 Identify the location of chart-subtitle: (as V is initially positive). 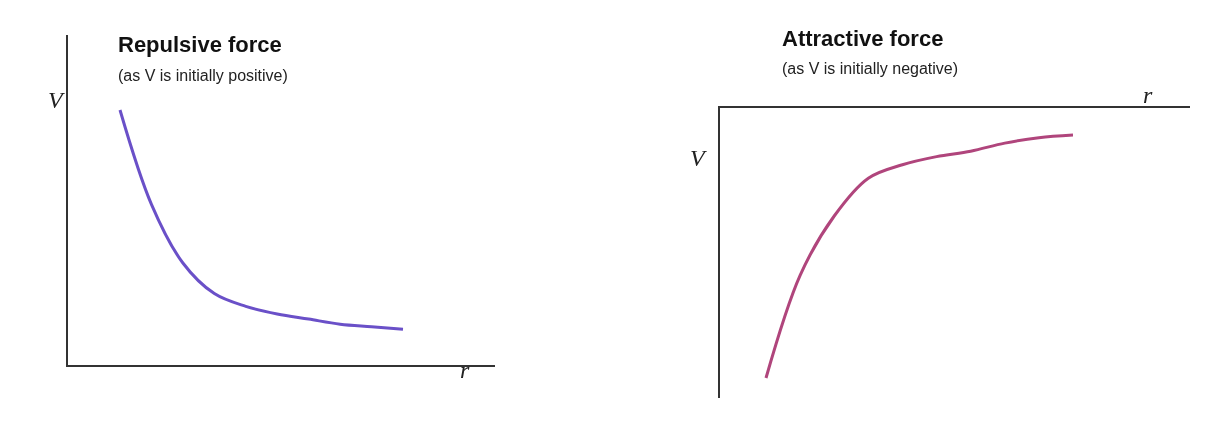
(203, 75).